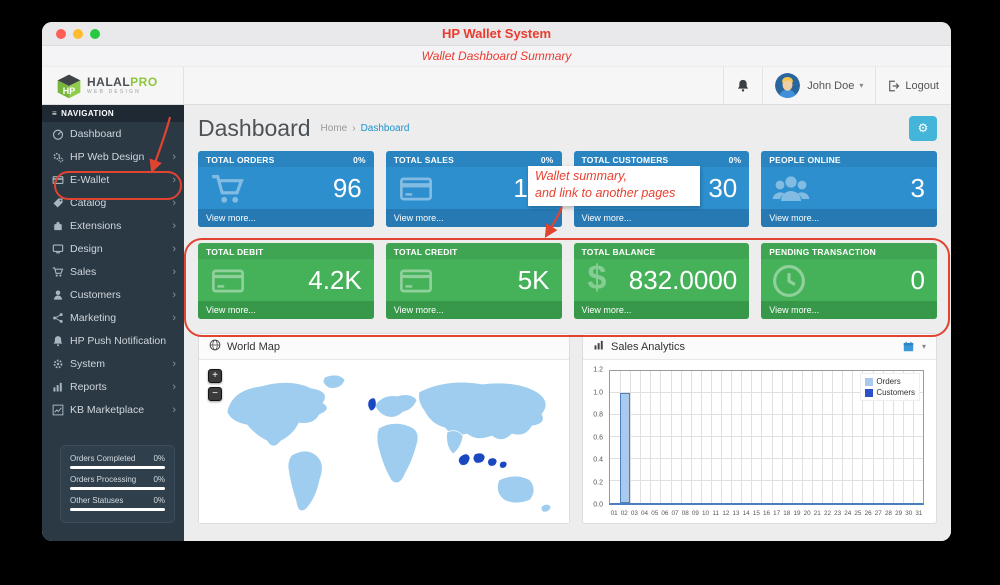  I want to click on clock-icon, so click(789, 283).